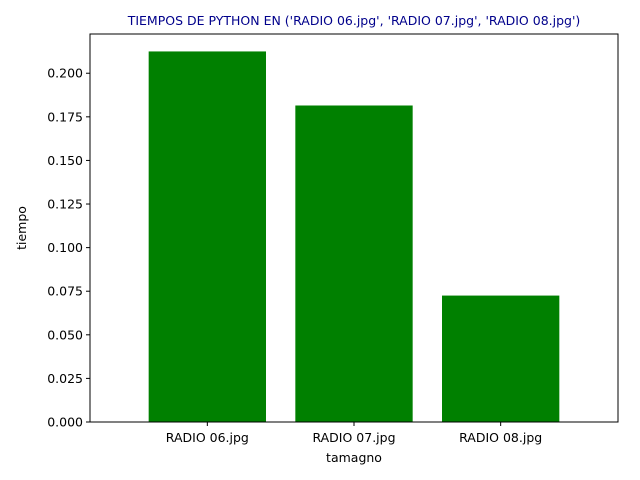  What do you see at coordinates (65, 378) in the screenshot?
I see `y-tick-label: 0.025` at bounding box center [65, 378].